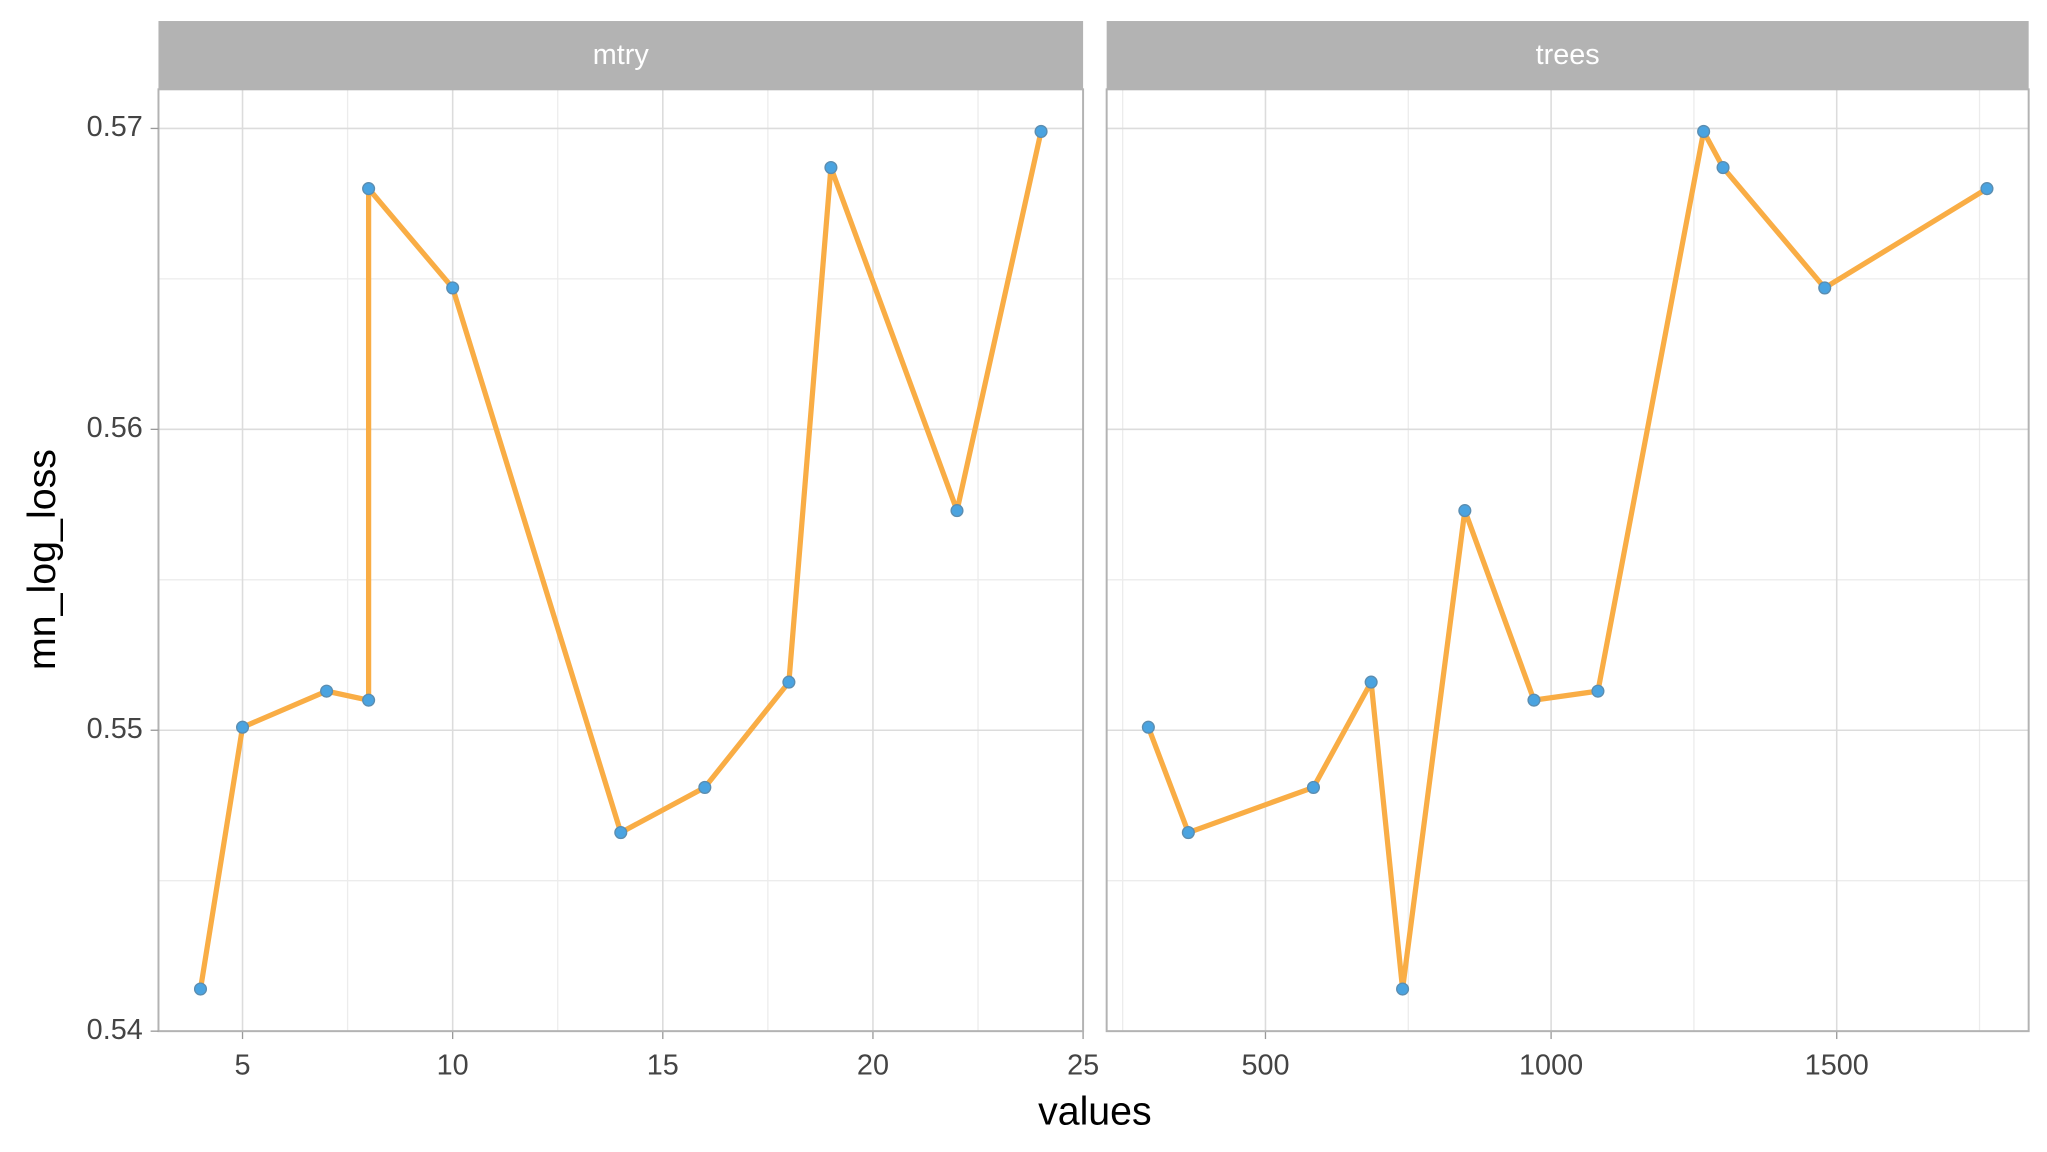 The width and height of the screenshot is (2047, 1152). I want to click on x-axis-label: values, so click(1095, 1111).